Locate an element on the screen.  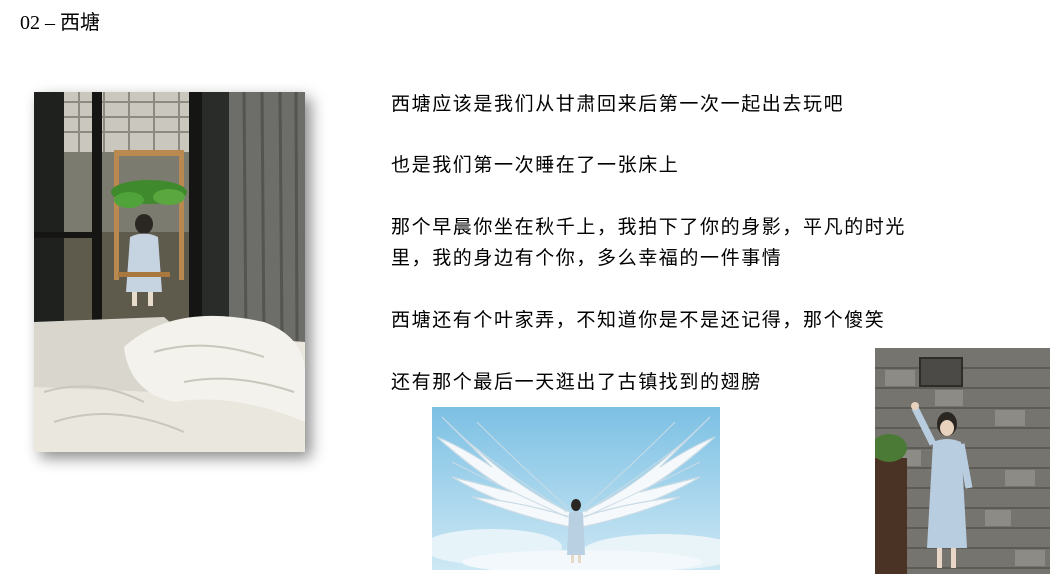
photo-angel-wings is located at coordinates (576, 488).